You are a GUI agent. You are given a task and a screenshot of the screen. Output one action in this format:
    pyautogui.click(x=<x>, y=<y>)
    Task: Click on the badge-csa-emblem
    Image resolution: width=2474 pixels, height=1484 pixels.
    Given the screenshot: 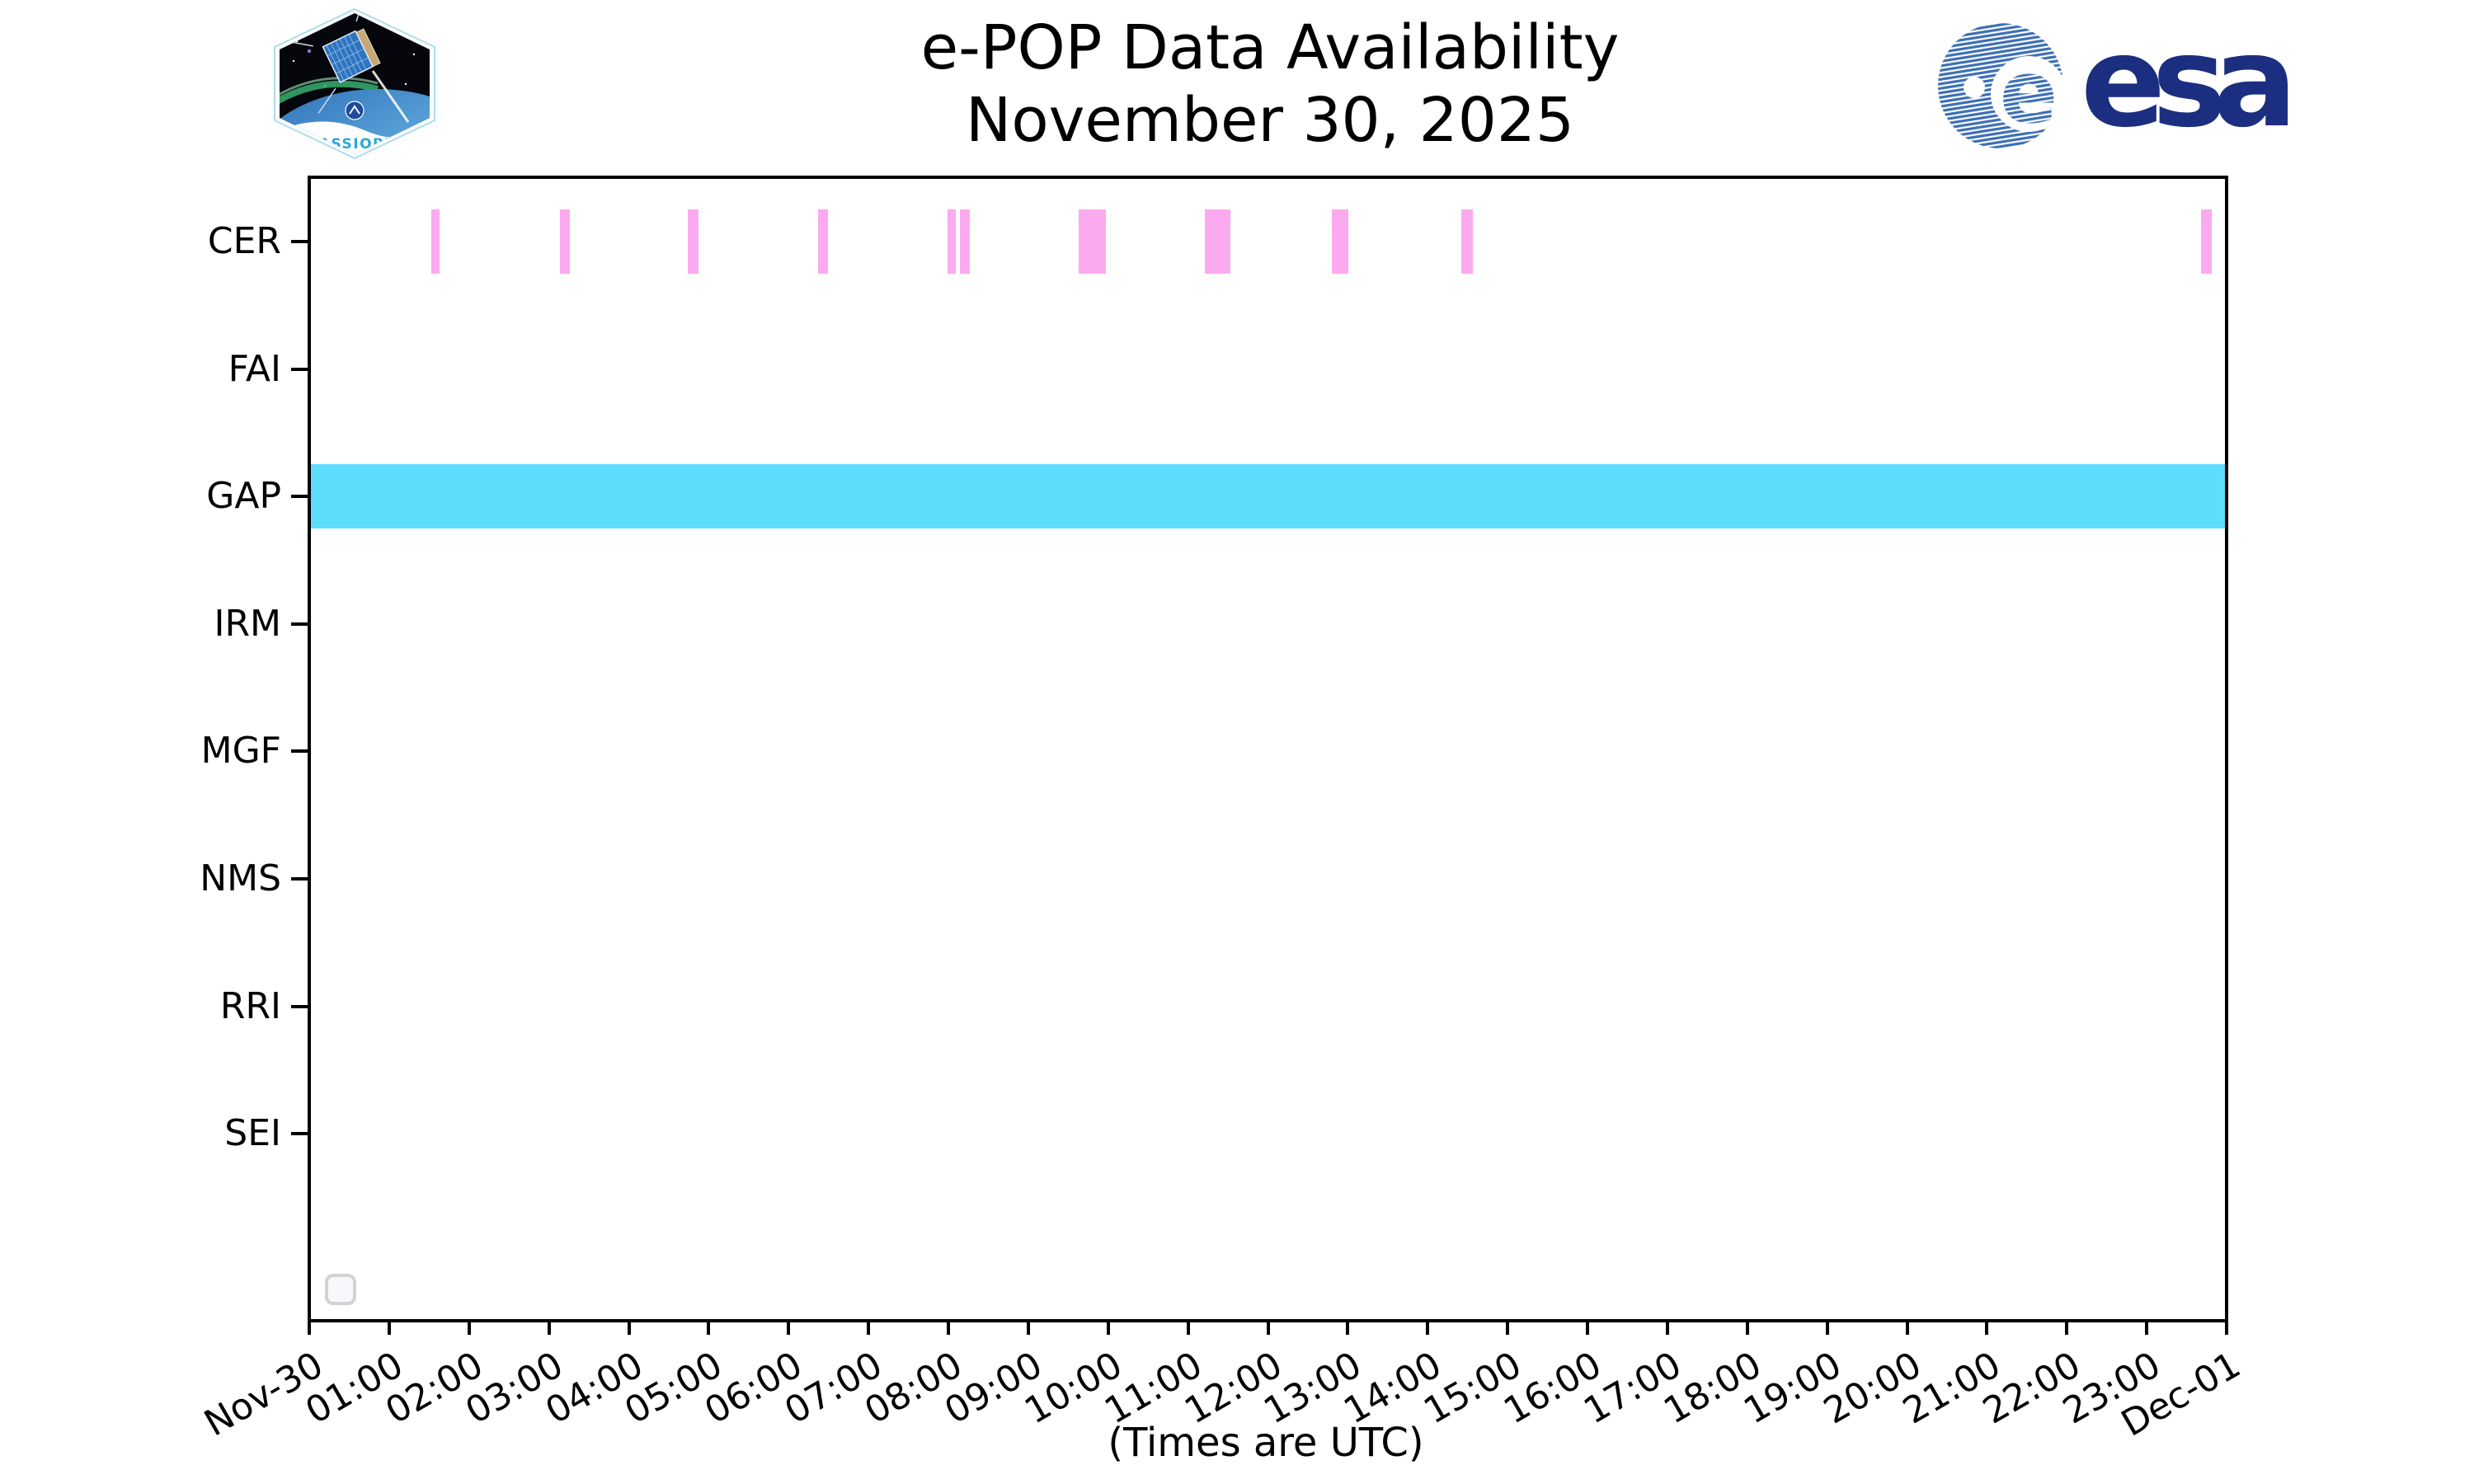 What is the action you would take?
    pyautogui.click(x=355, y=111)
    